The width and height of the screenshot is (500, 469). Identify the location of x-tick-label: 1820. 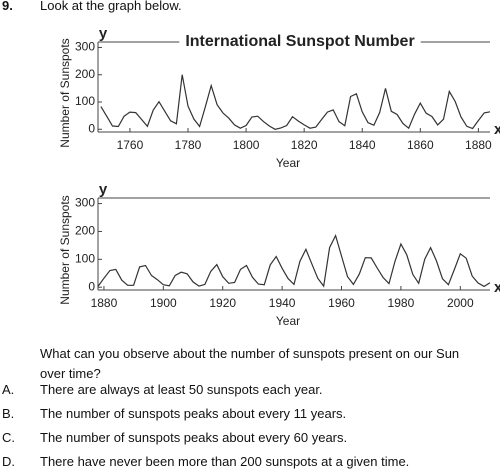
(304, 145).